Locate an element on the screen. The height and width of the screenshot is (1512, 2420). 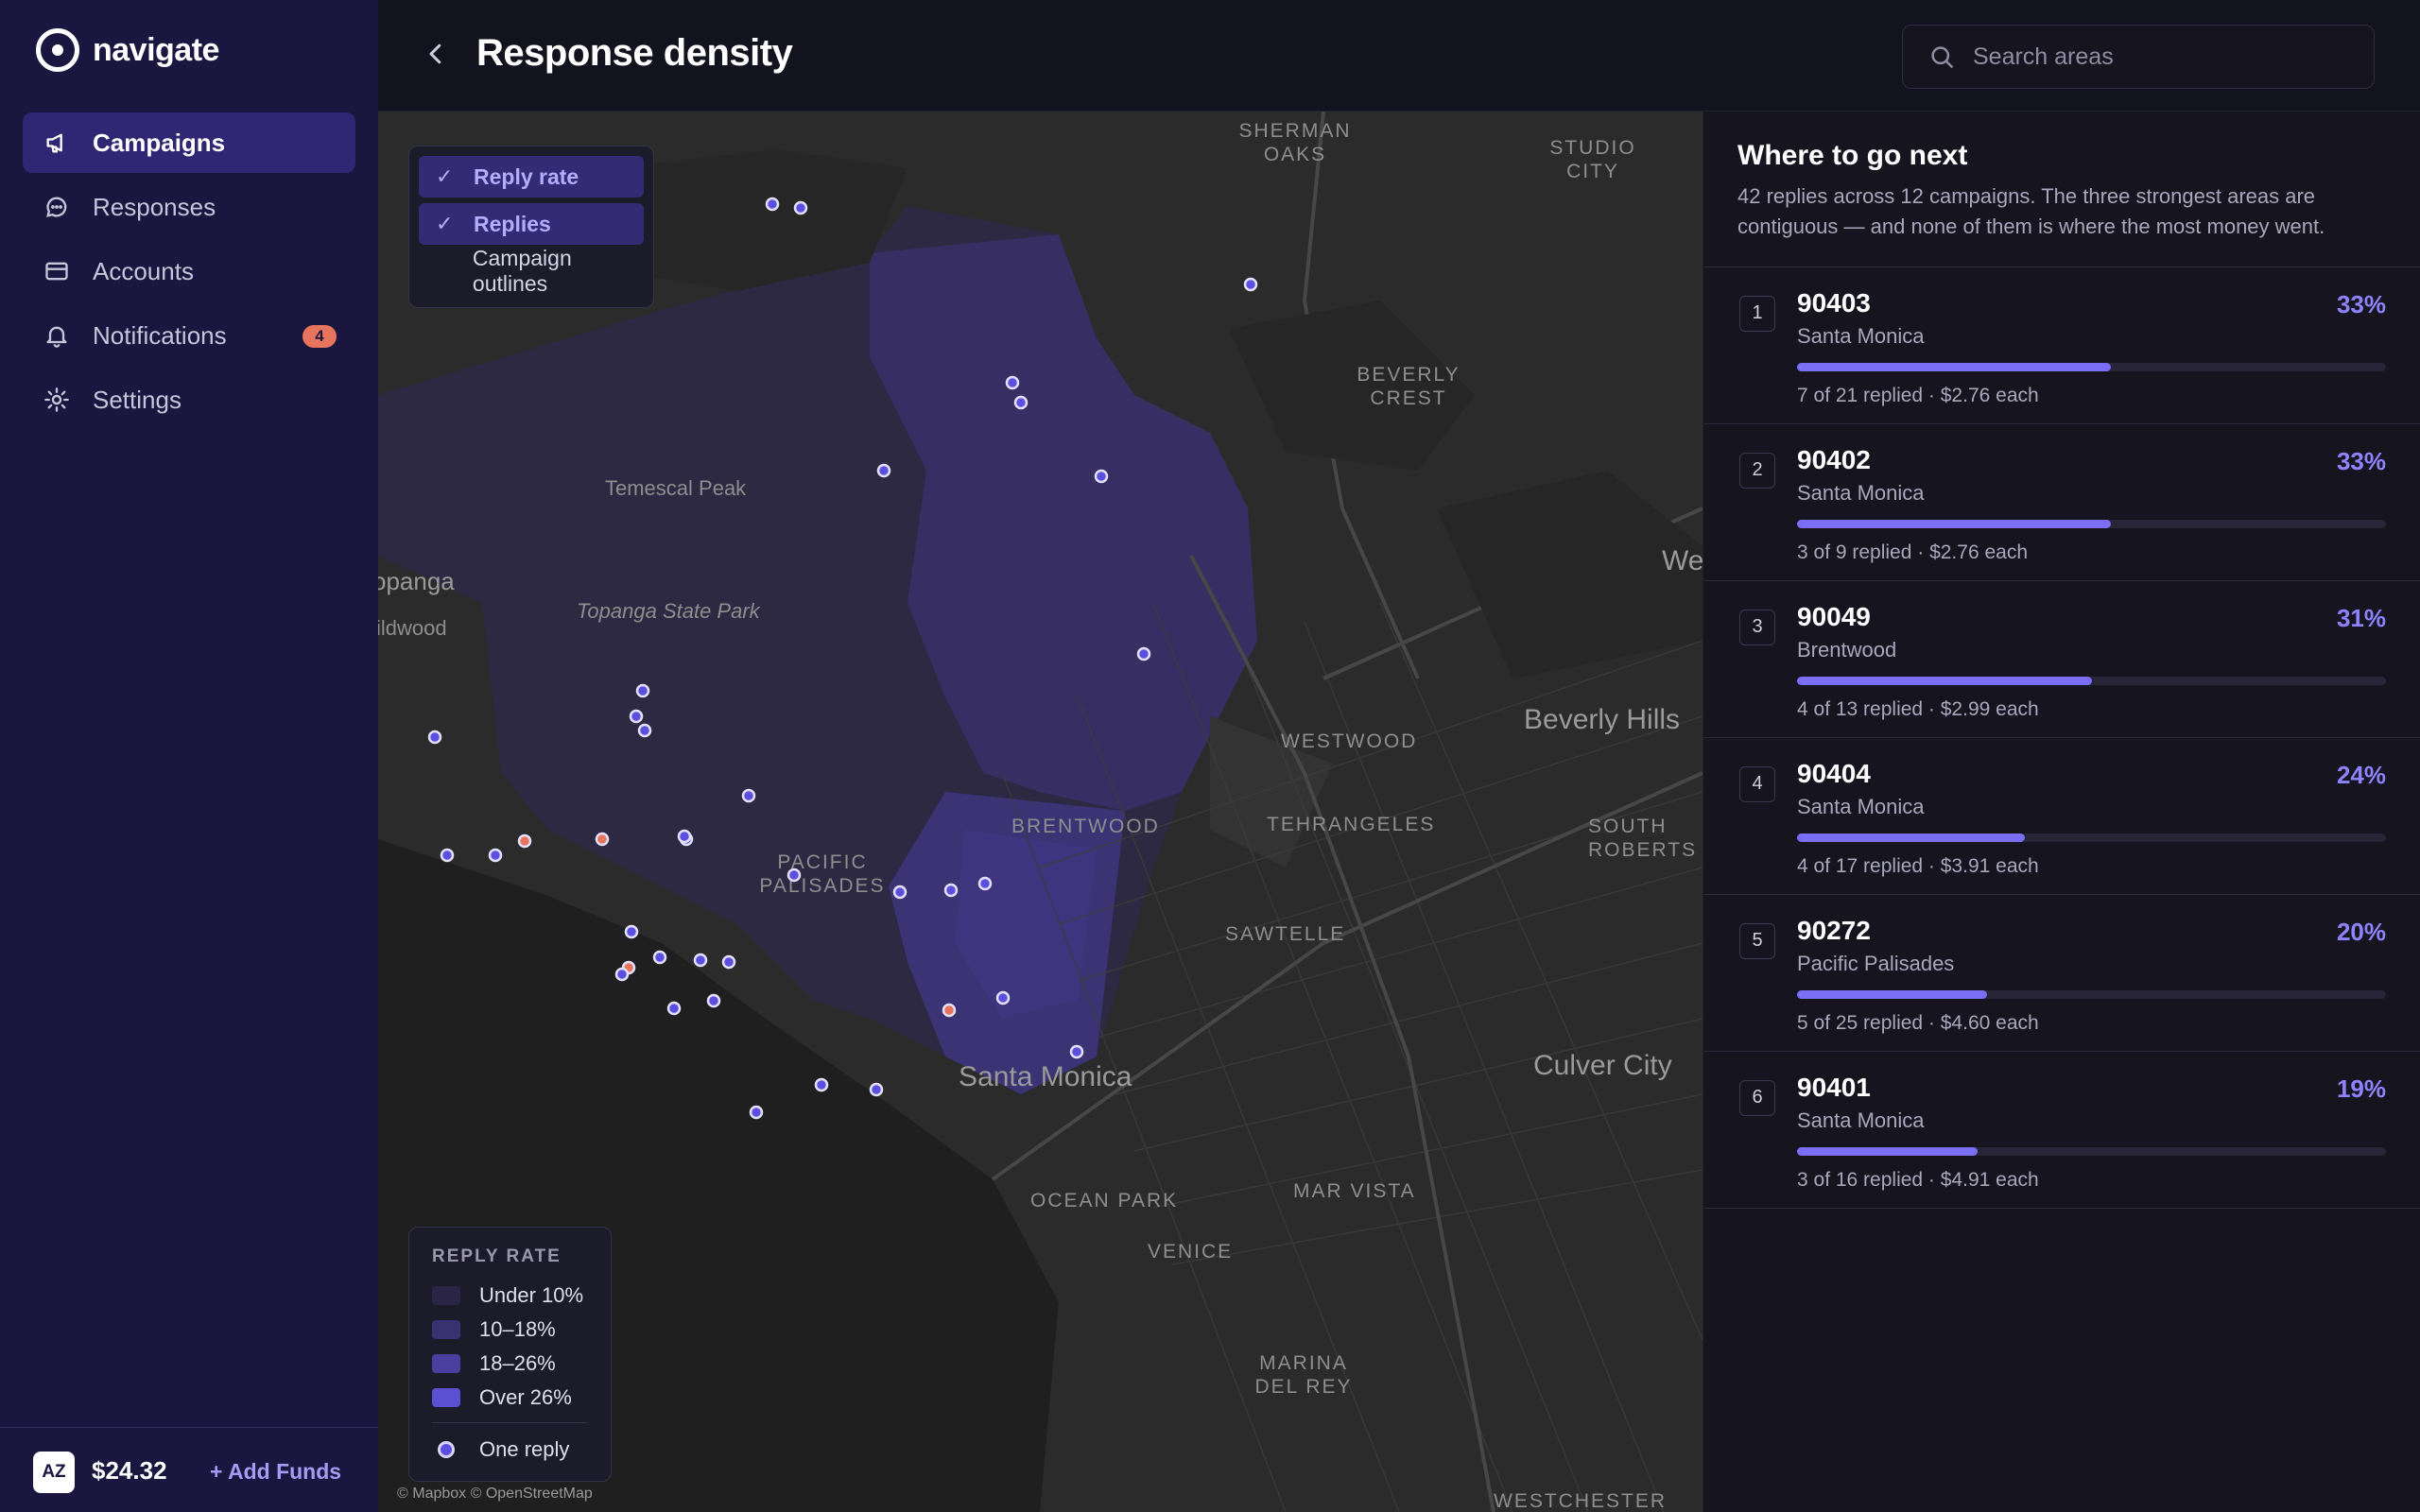
avatar: AZ is located at coordinates (54, 1472).